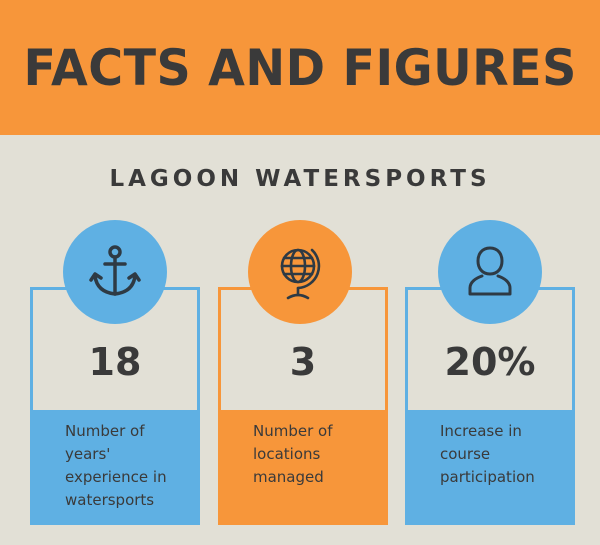 This screenshot has width=600, height=545. What do you see at coordinates (288, 477) in the screenshot?
I see `fact-label-line: managed` at bounding box center [288, 477].